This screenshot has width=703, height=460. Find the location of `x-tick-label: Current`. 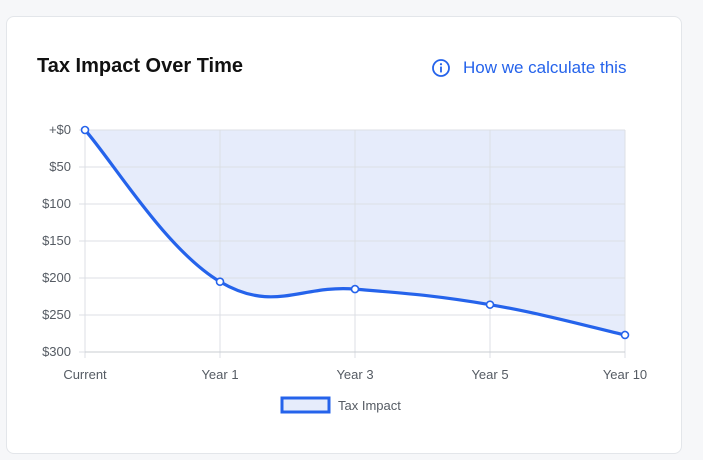

x-tick-label: Current is located at coordinates (85, 374).